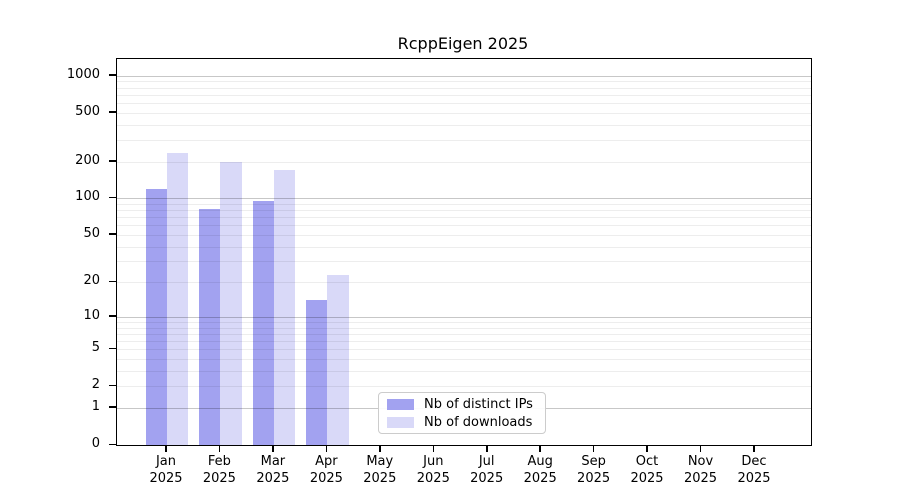 The height and width of the screenshot is (500, 900). Describe the element at coordinates (95, 443) in the screenshot. I see `y-tick-label: 0` at that location.